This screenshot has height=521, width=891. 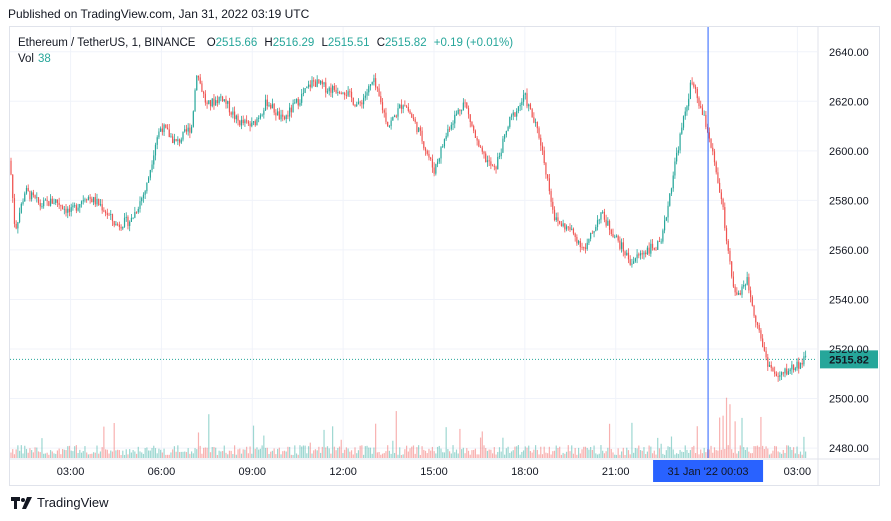 I want to click on price-tick-label: 2500.00, so click(x=849, y=400).